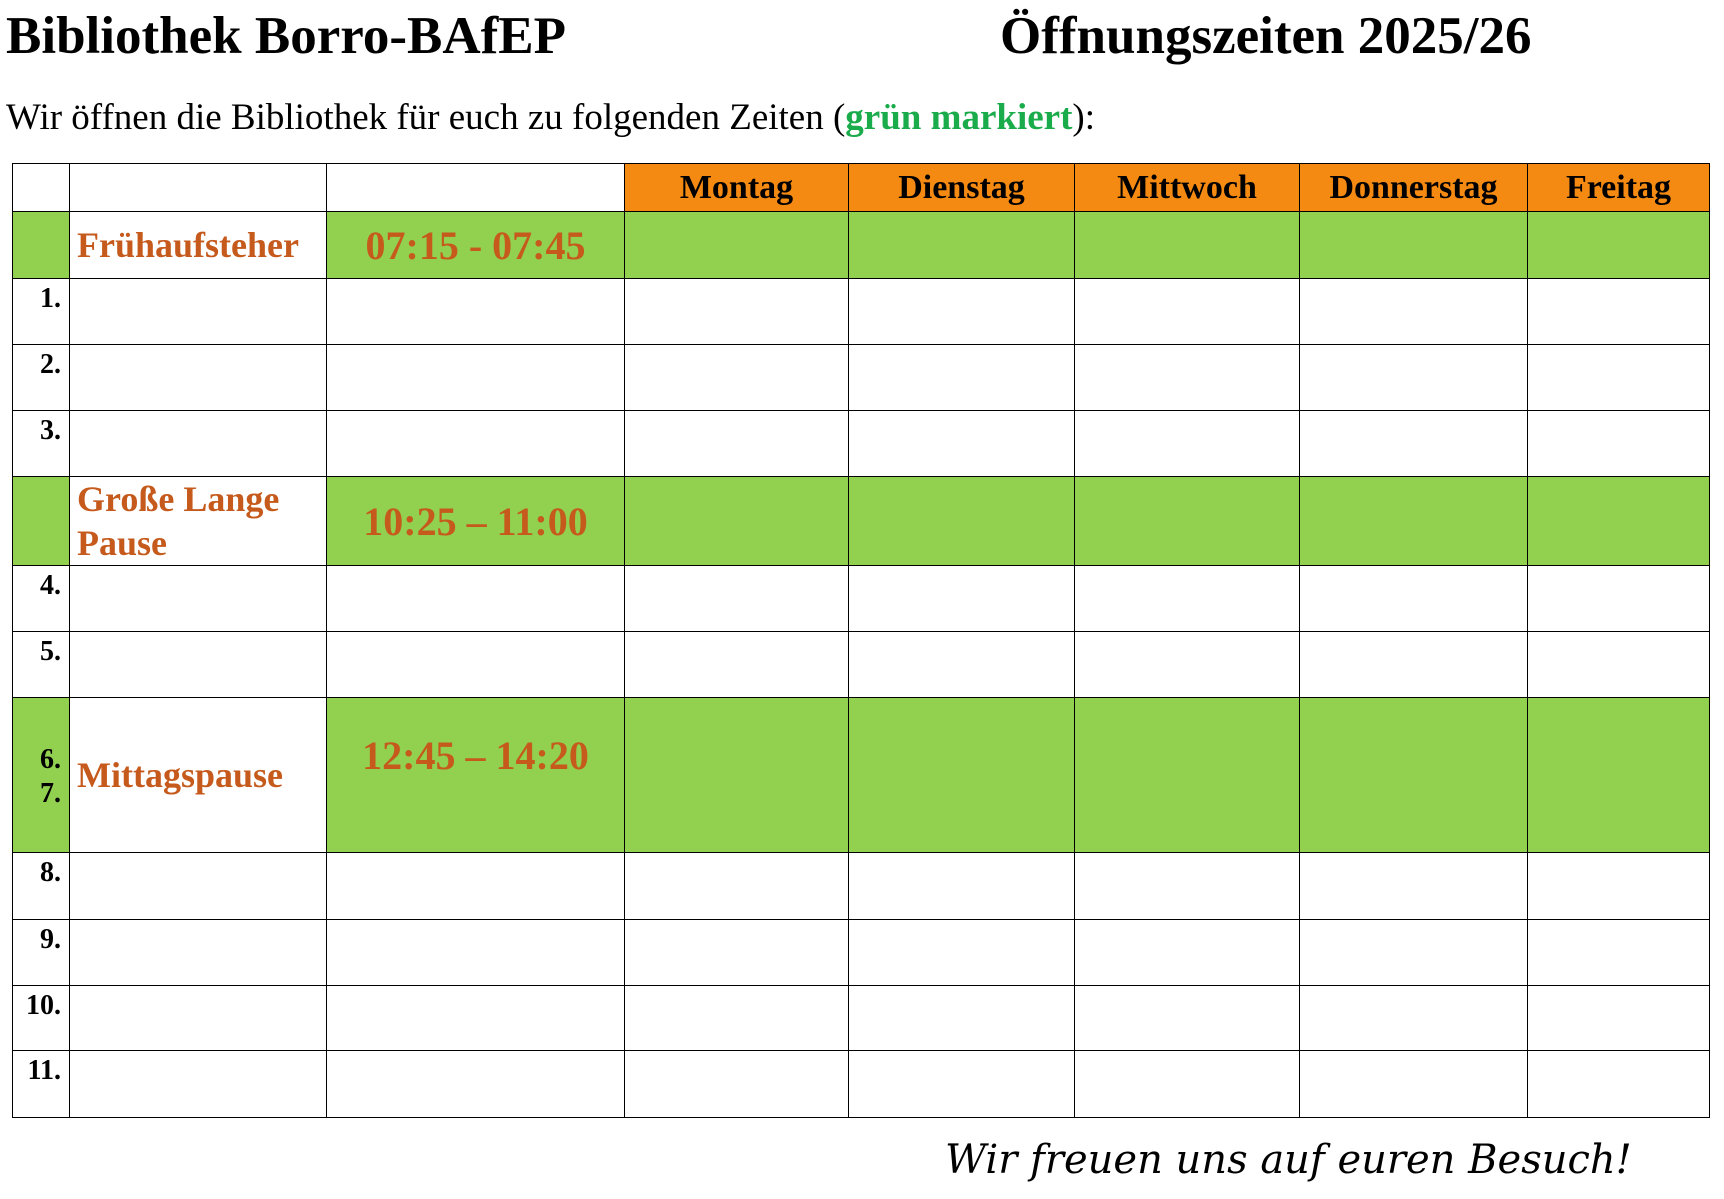 The image size is (1724, 1199). I want to click on time-range: 10:25 – 11:00, so click(475, 521).